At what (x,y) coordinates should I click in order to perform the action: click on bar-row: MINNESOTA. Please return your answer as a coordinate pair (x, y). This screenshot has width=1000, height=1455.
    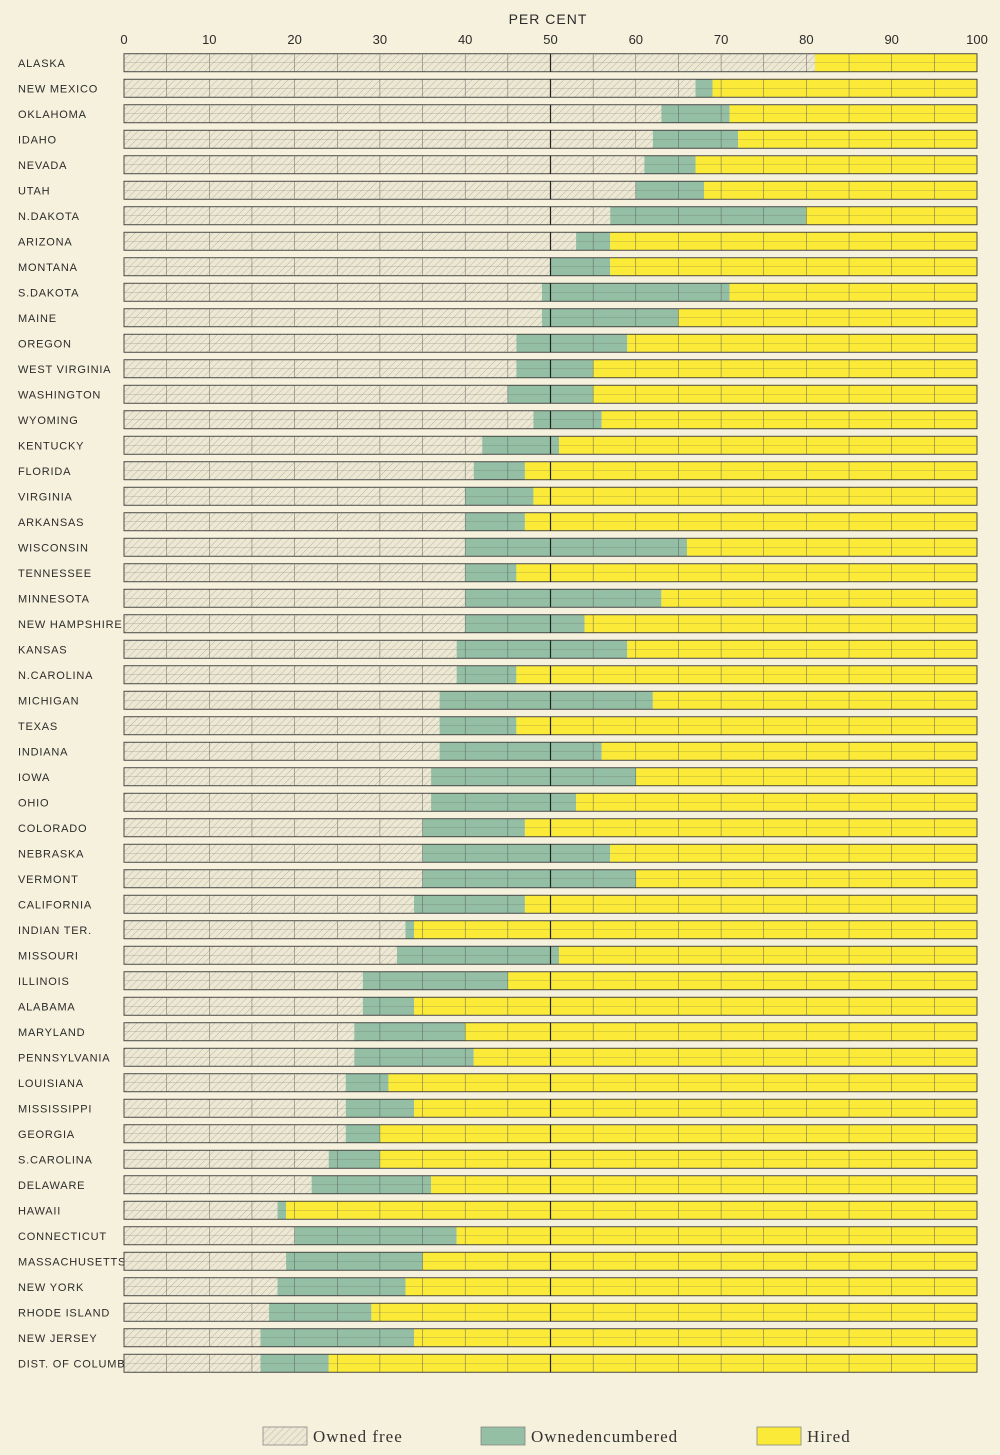
    Looking at the image, I should click on (498, 598).